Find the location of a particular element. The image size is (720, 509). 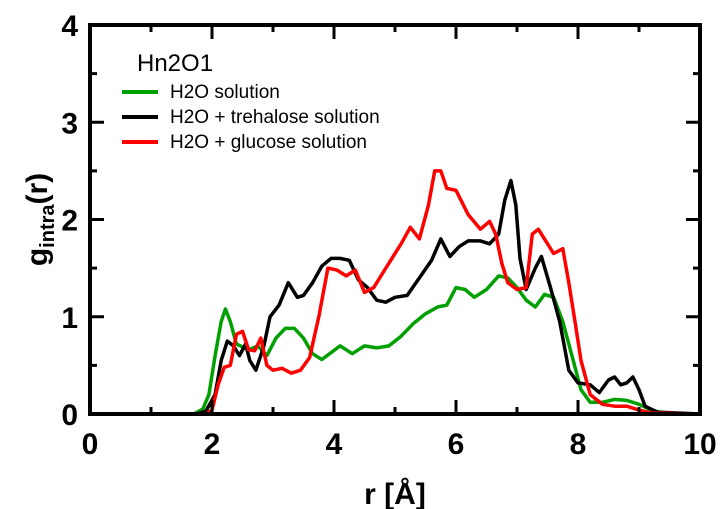

legend-title: Hn2O1 is located at coordinates (175, 63).